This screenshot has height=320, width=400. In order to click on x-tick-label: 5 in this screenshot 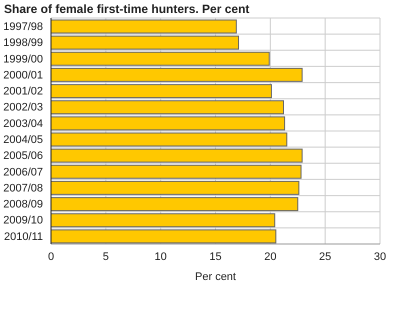, I will do `click(105, 256)`.